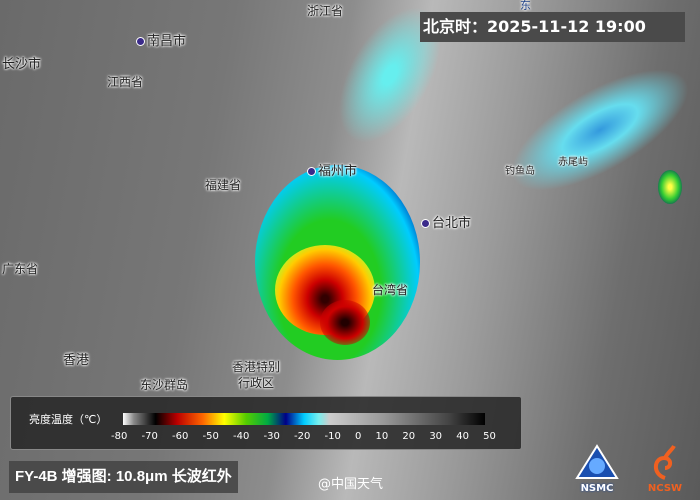  Describe the element at coordinates (210, 436) in the screenshot. I see `legend-tick: -50` at that location.